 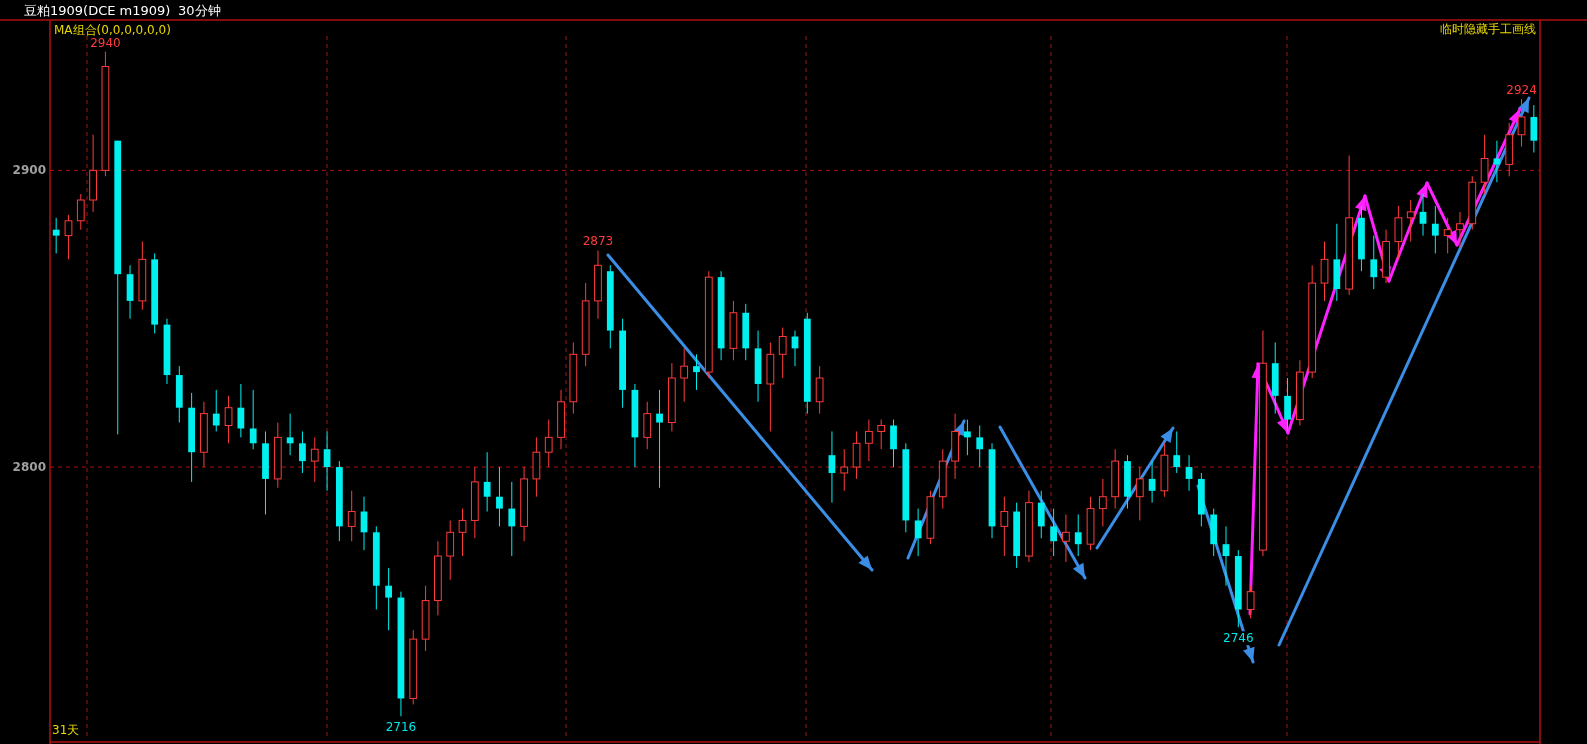 I want to click on chart-title: 豆粕1909(DCE m1909), so click(x=97, y=10).